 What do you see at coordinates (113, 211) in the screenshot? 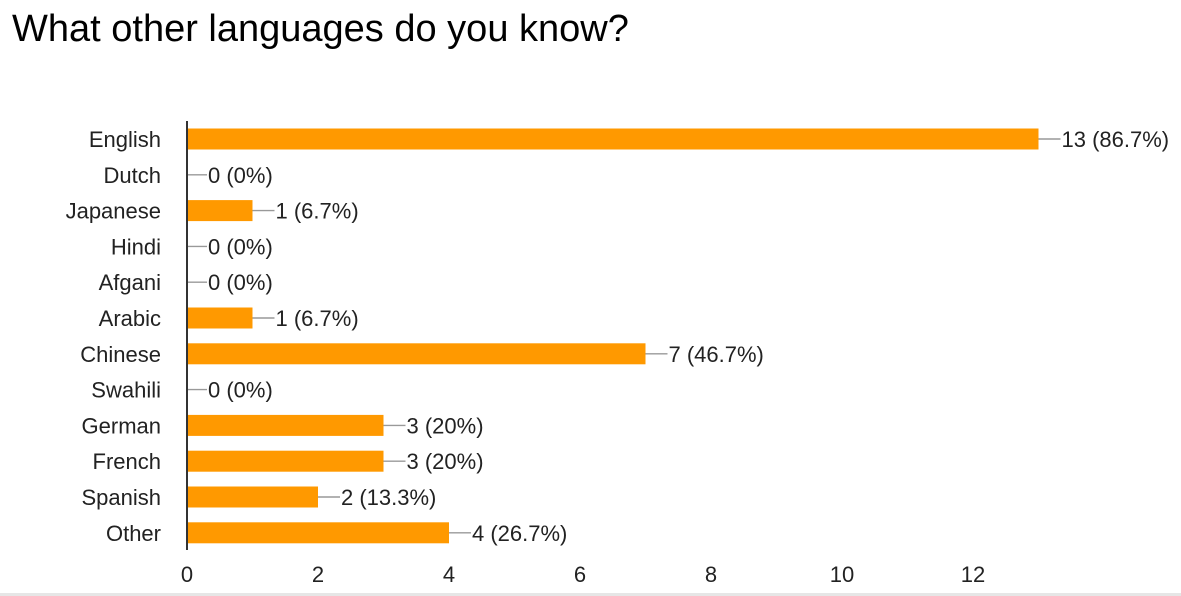
I see `category-label-japanese: Japanese` at bounding box center [113, 211].